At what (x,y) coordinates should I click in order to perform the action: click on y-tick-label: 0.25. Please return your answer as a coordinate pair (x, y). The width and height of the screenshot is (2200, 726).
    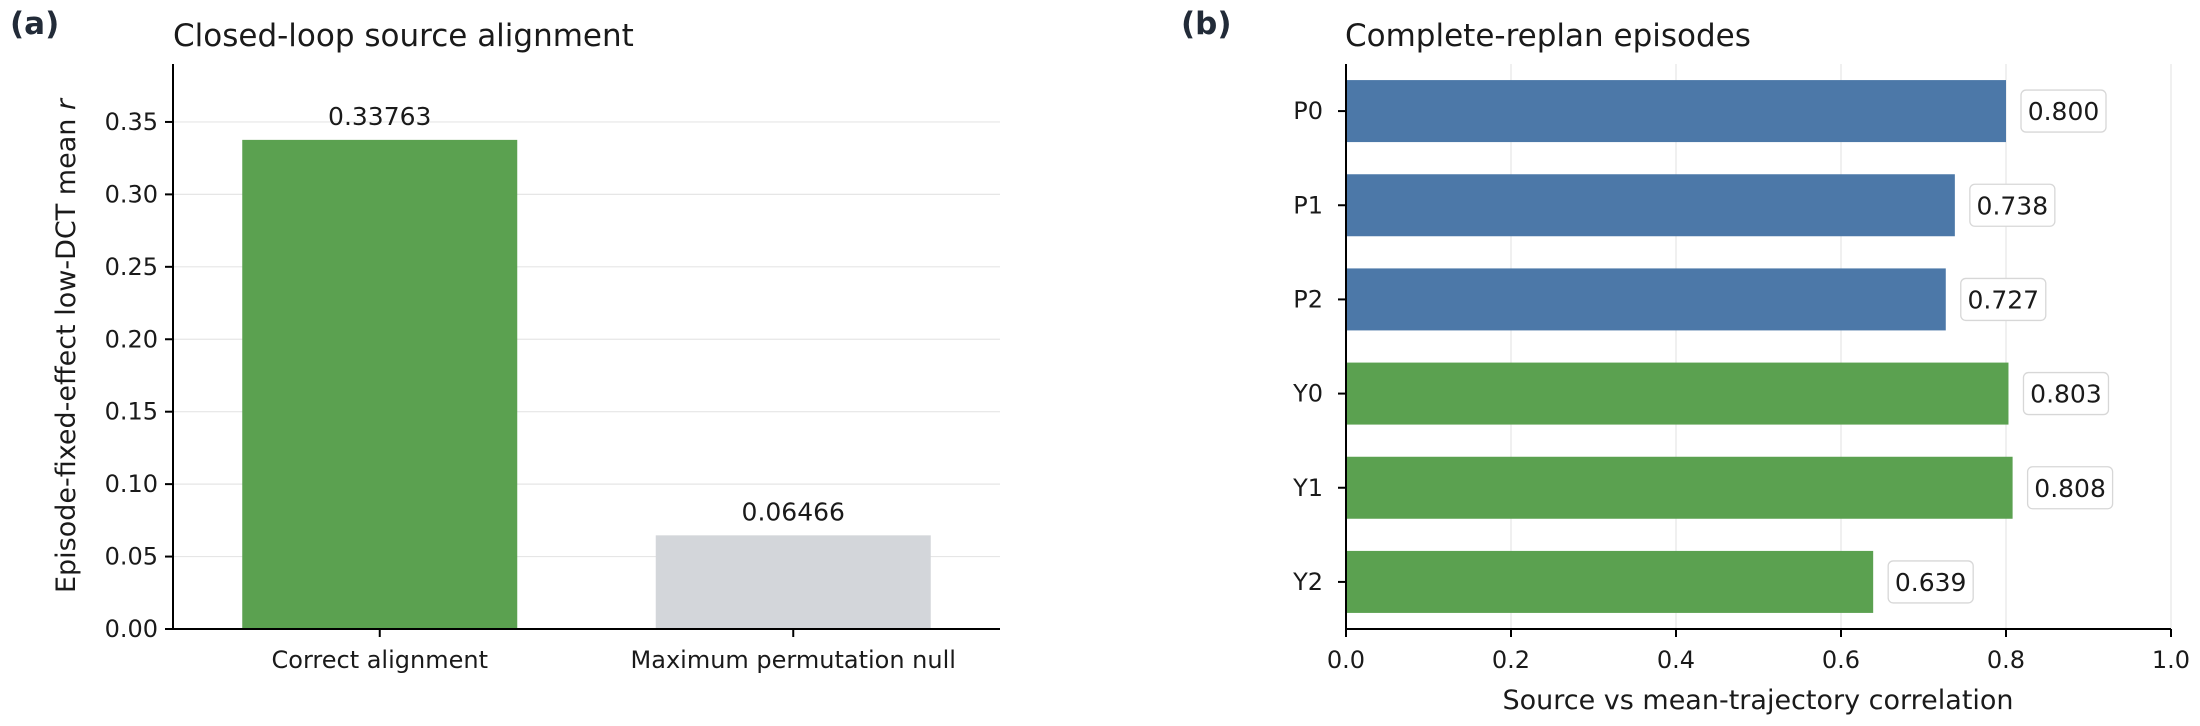
    Looking at the image, I should click on (131, 267).